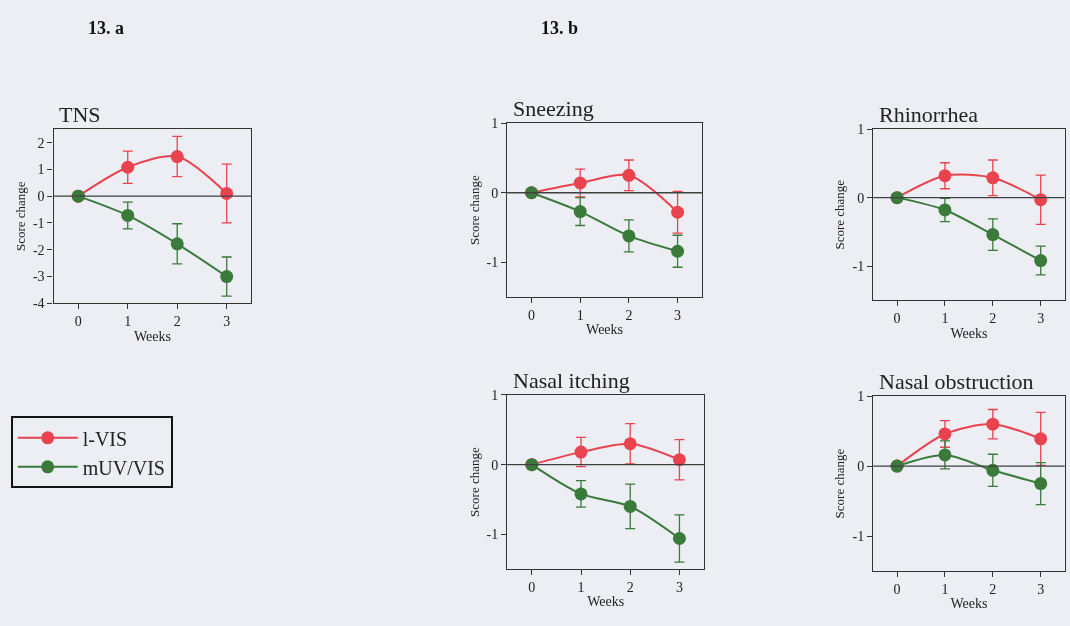  Describe the element at coordinates (38, 304) in the screenshot. I see `y-tick-label: -4` at that location.